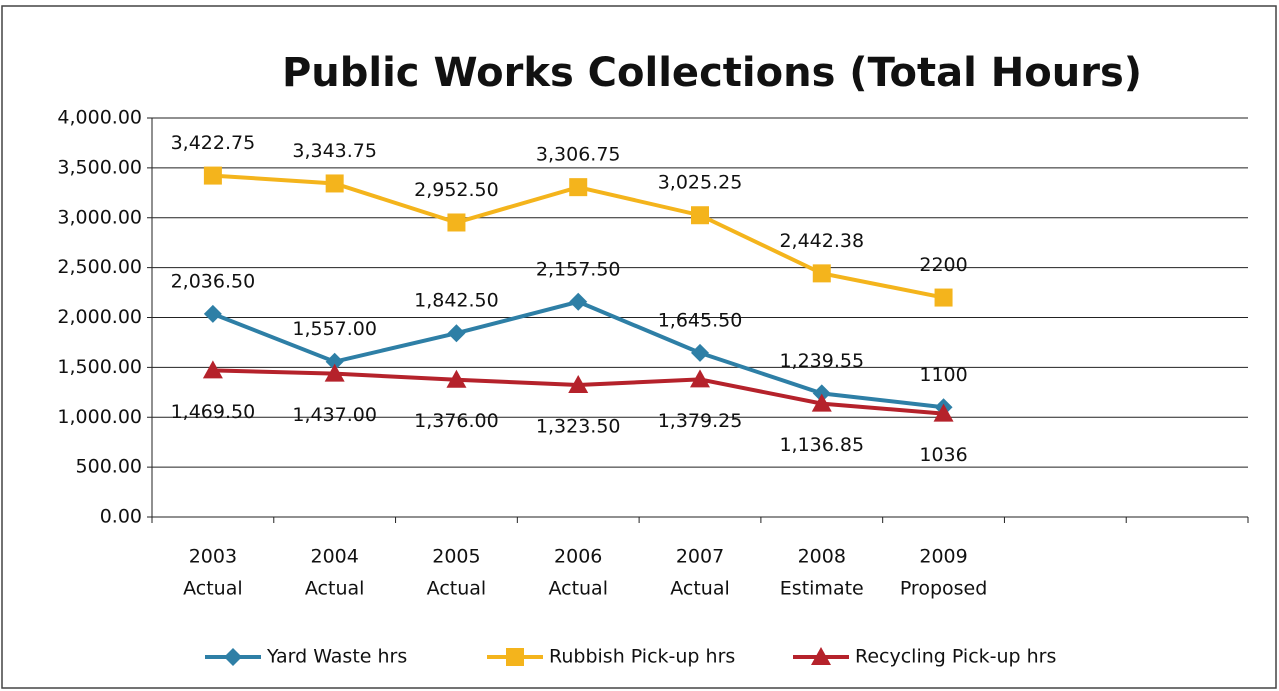 This screenshot has height=691, width=1279. I want to click on data-label: 1,376.00, so click(456, 421).